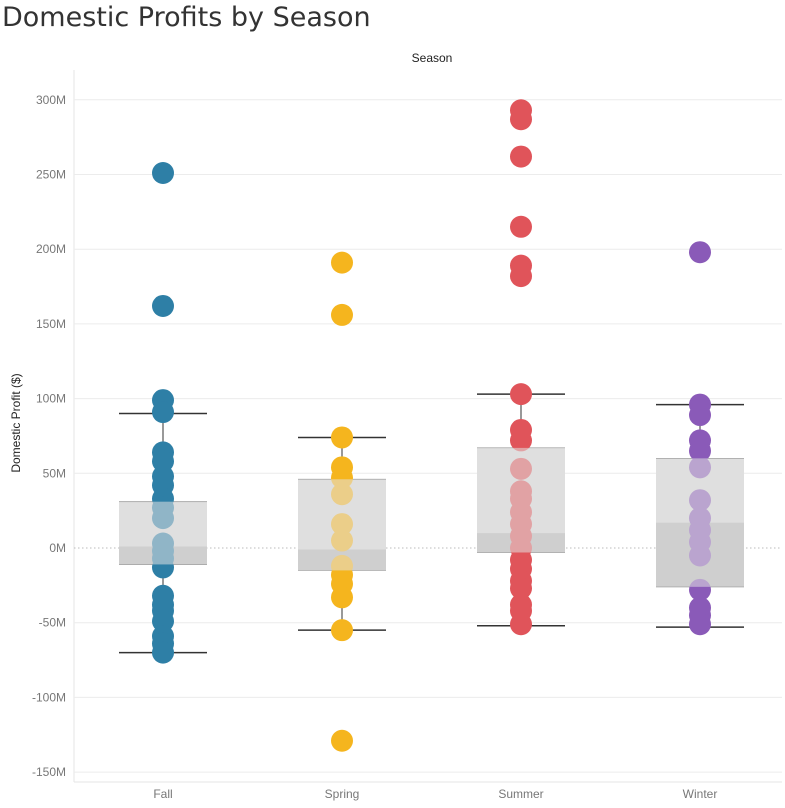 The height and width of the screenshot is (808, 785). I want to click on box-overlay-fall, so click(163, 533).